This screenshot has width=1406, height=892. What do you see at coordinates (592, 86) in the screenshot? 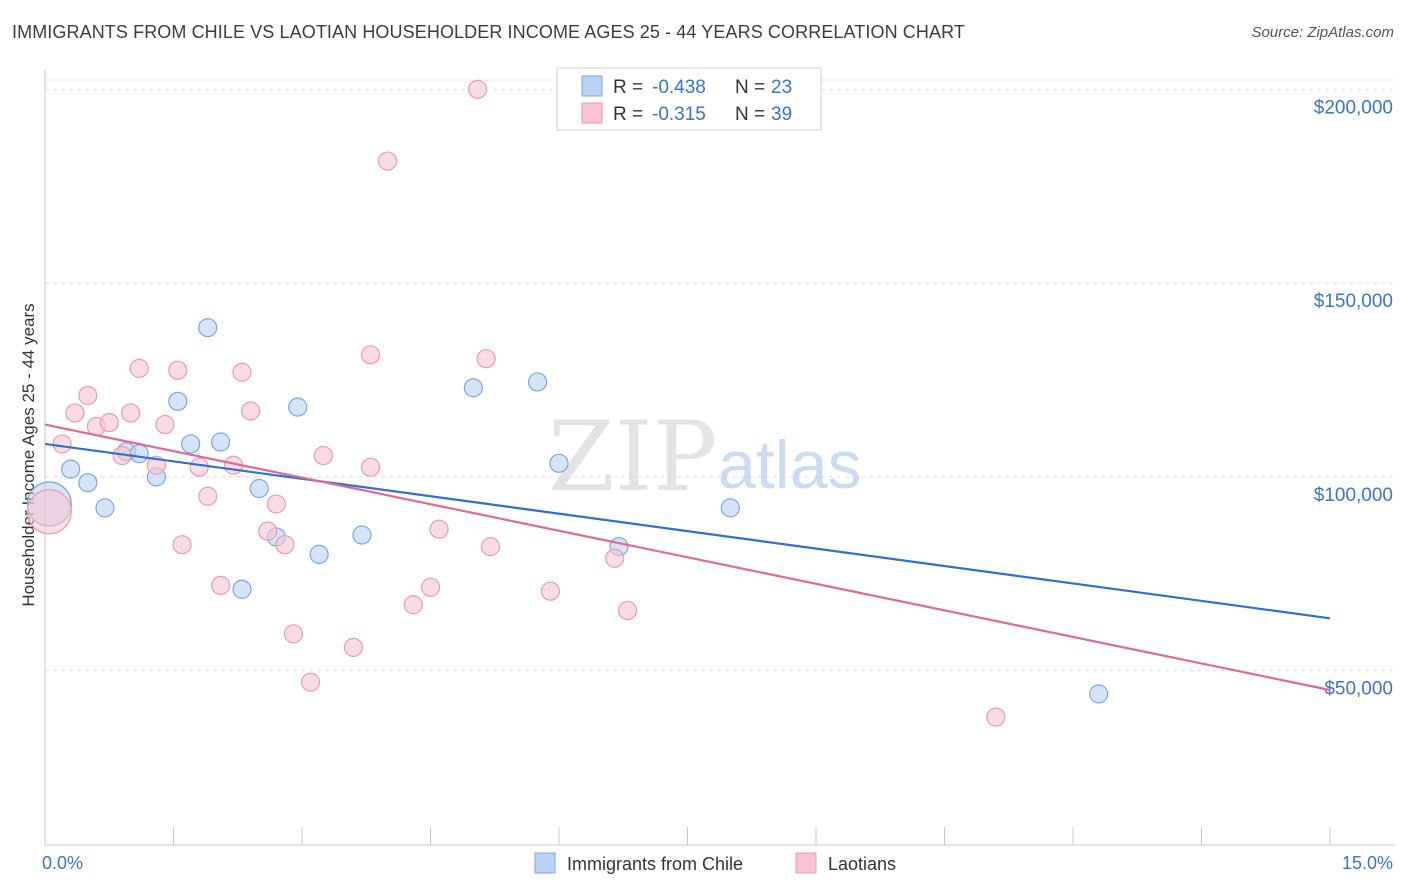
I see `legend-swatch-chile` at bounding box center [592, 86].